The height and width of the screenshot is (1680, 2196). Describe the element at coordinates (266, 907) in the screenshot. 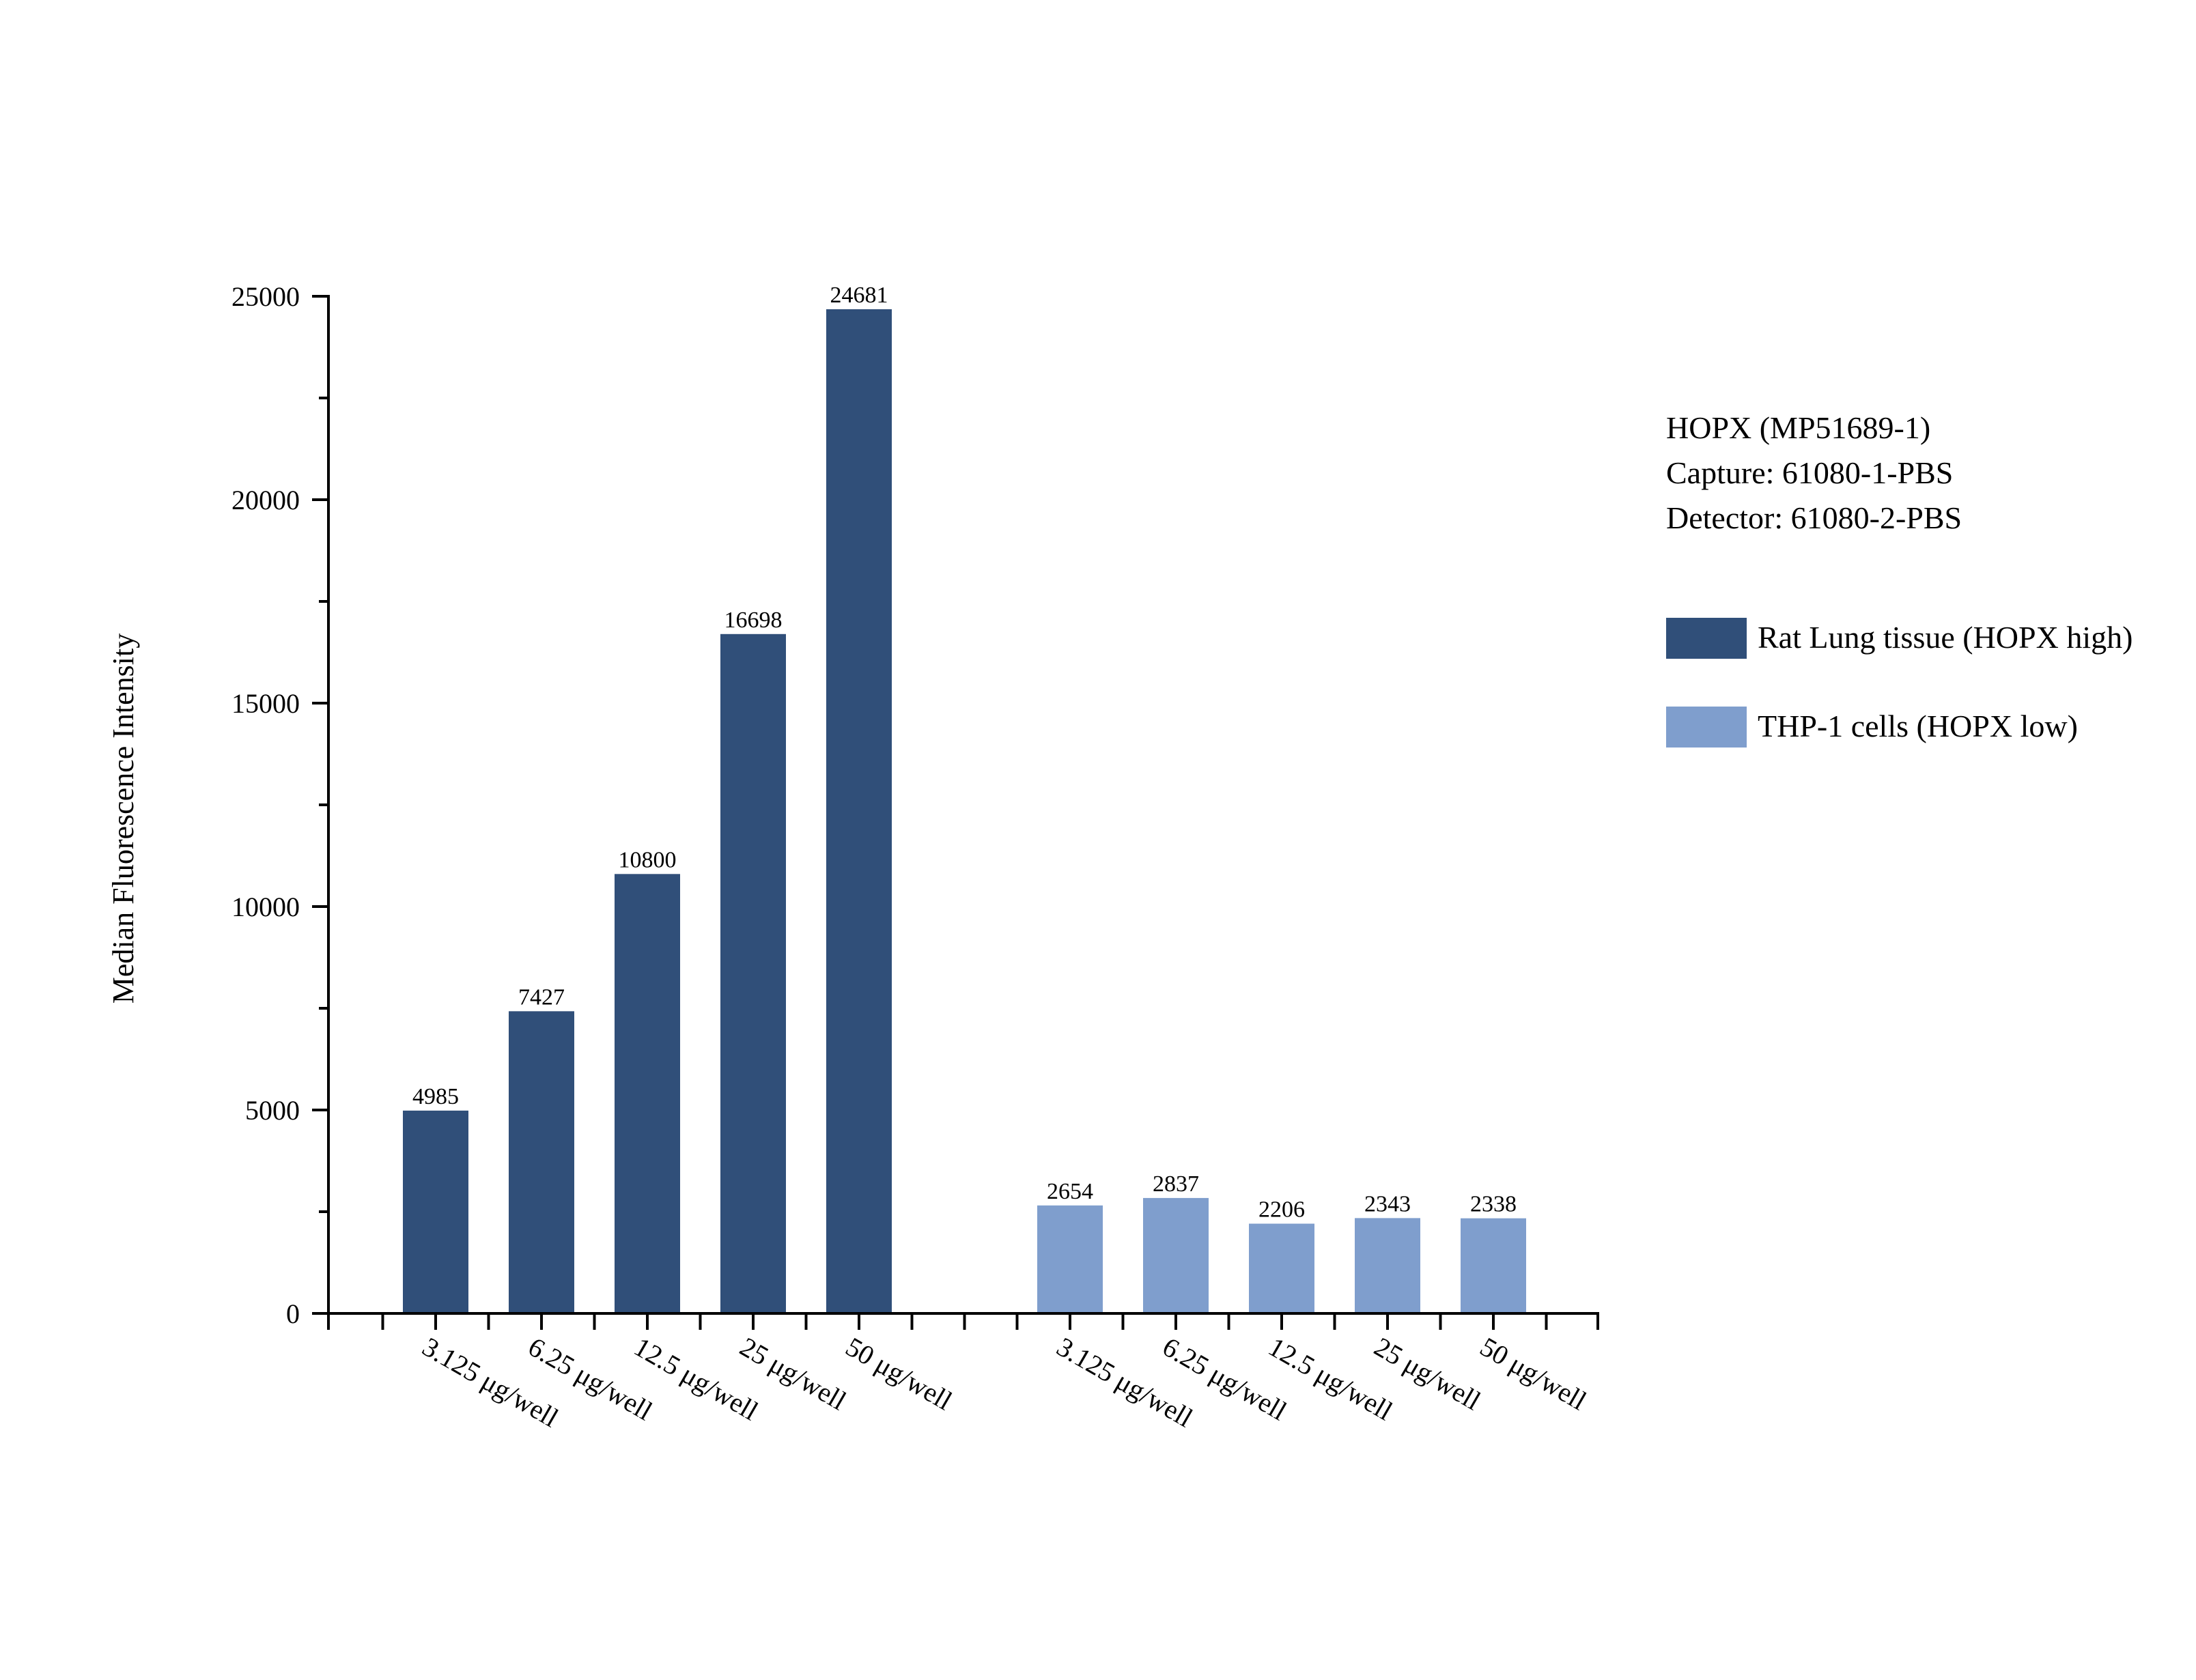

I see `y-tick-label: 10000` at that location.